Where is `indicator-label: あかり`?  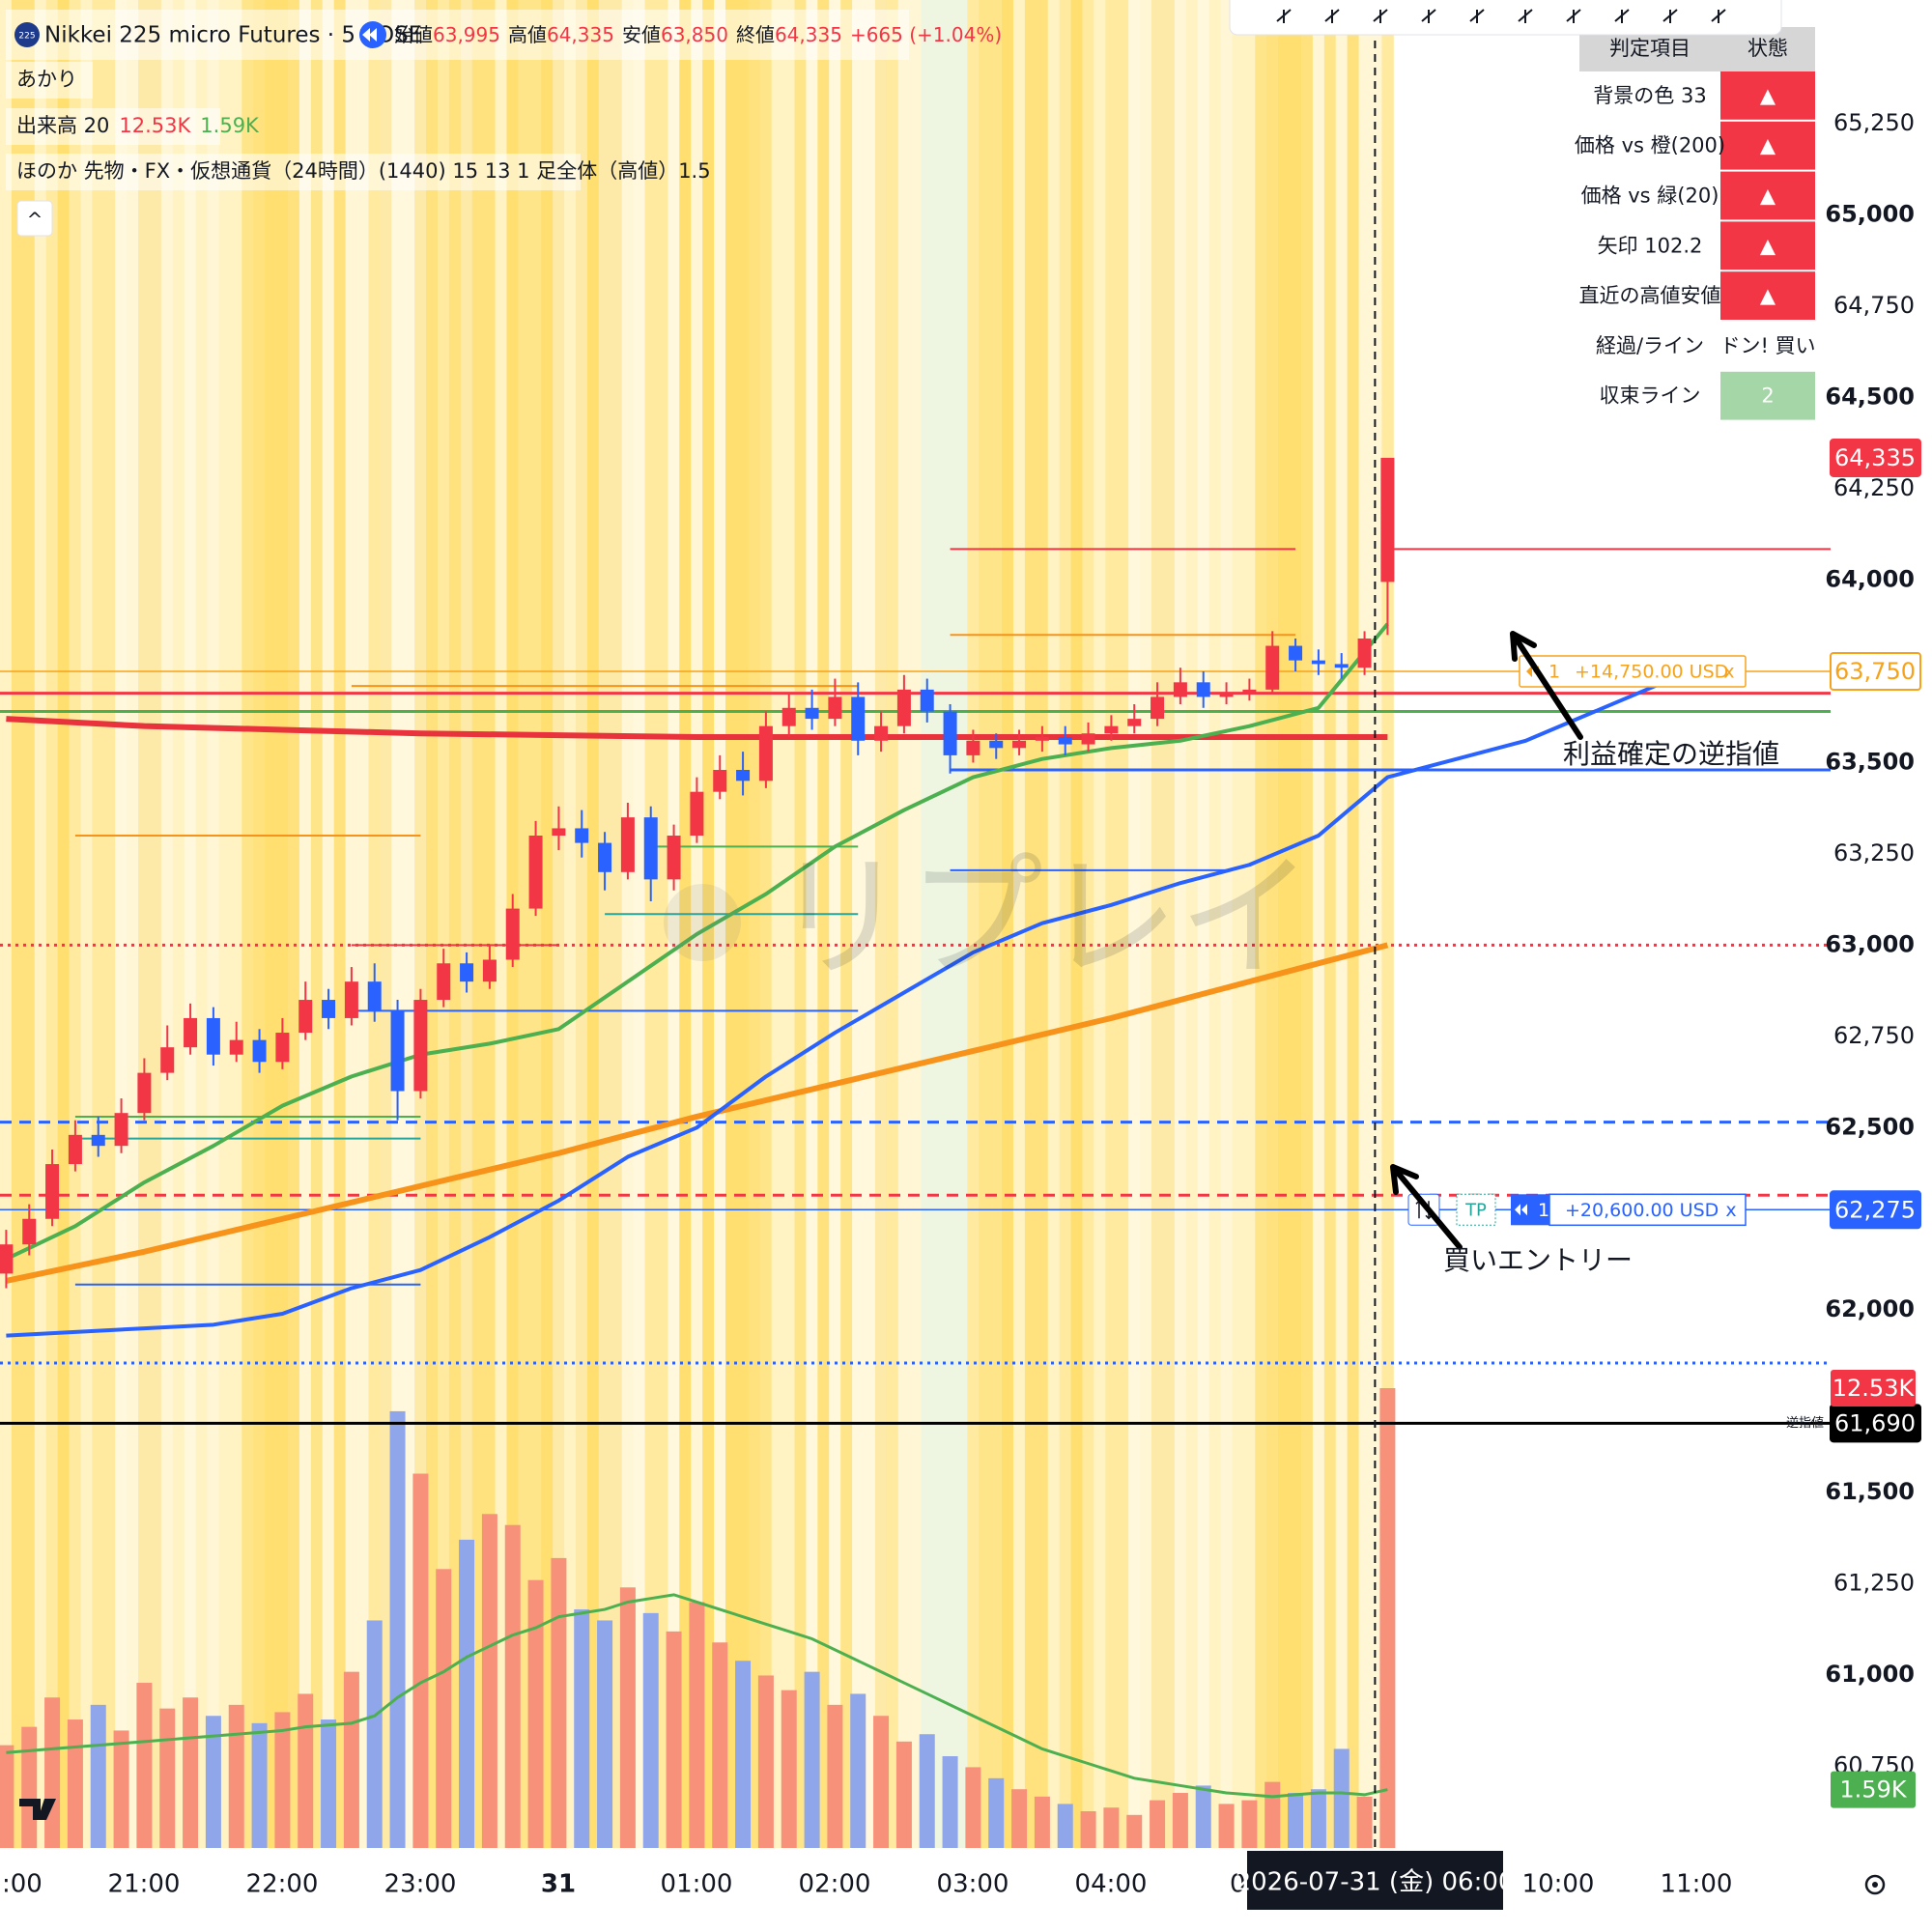 indicator-label: あかり is located at coordinates (46, 79).